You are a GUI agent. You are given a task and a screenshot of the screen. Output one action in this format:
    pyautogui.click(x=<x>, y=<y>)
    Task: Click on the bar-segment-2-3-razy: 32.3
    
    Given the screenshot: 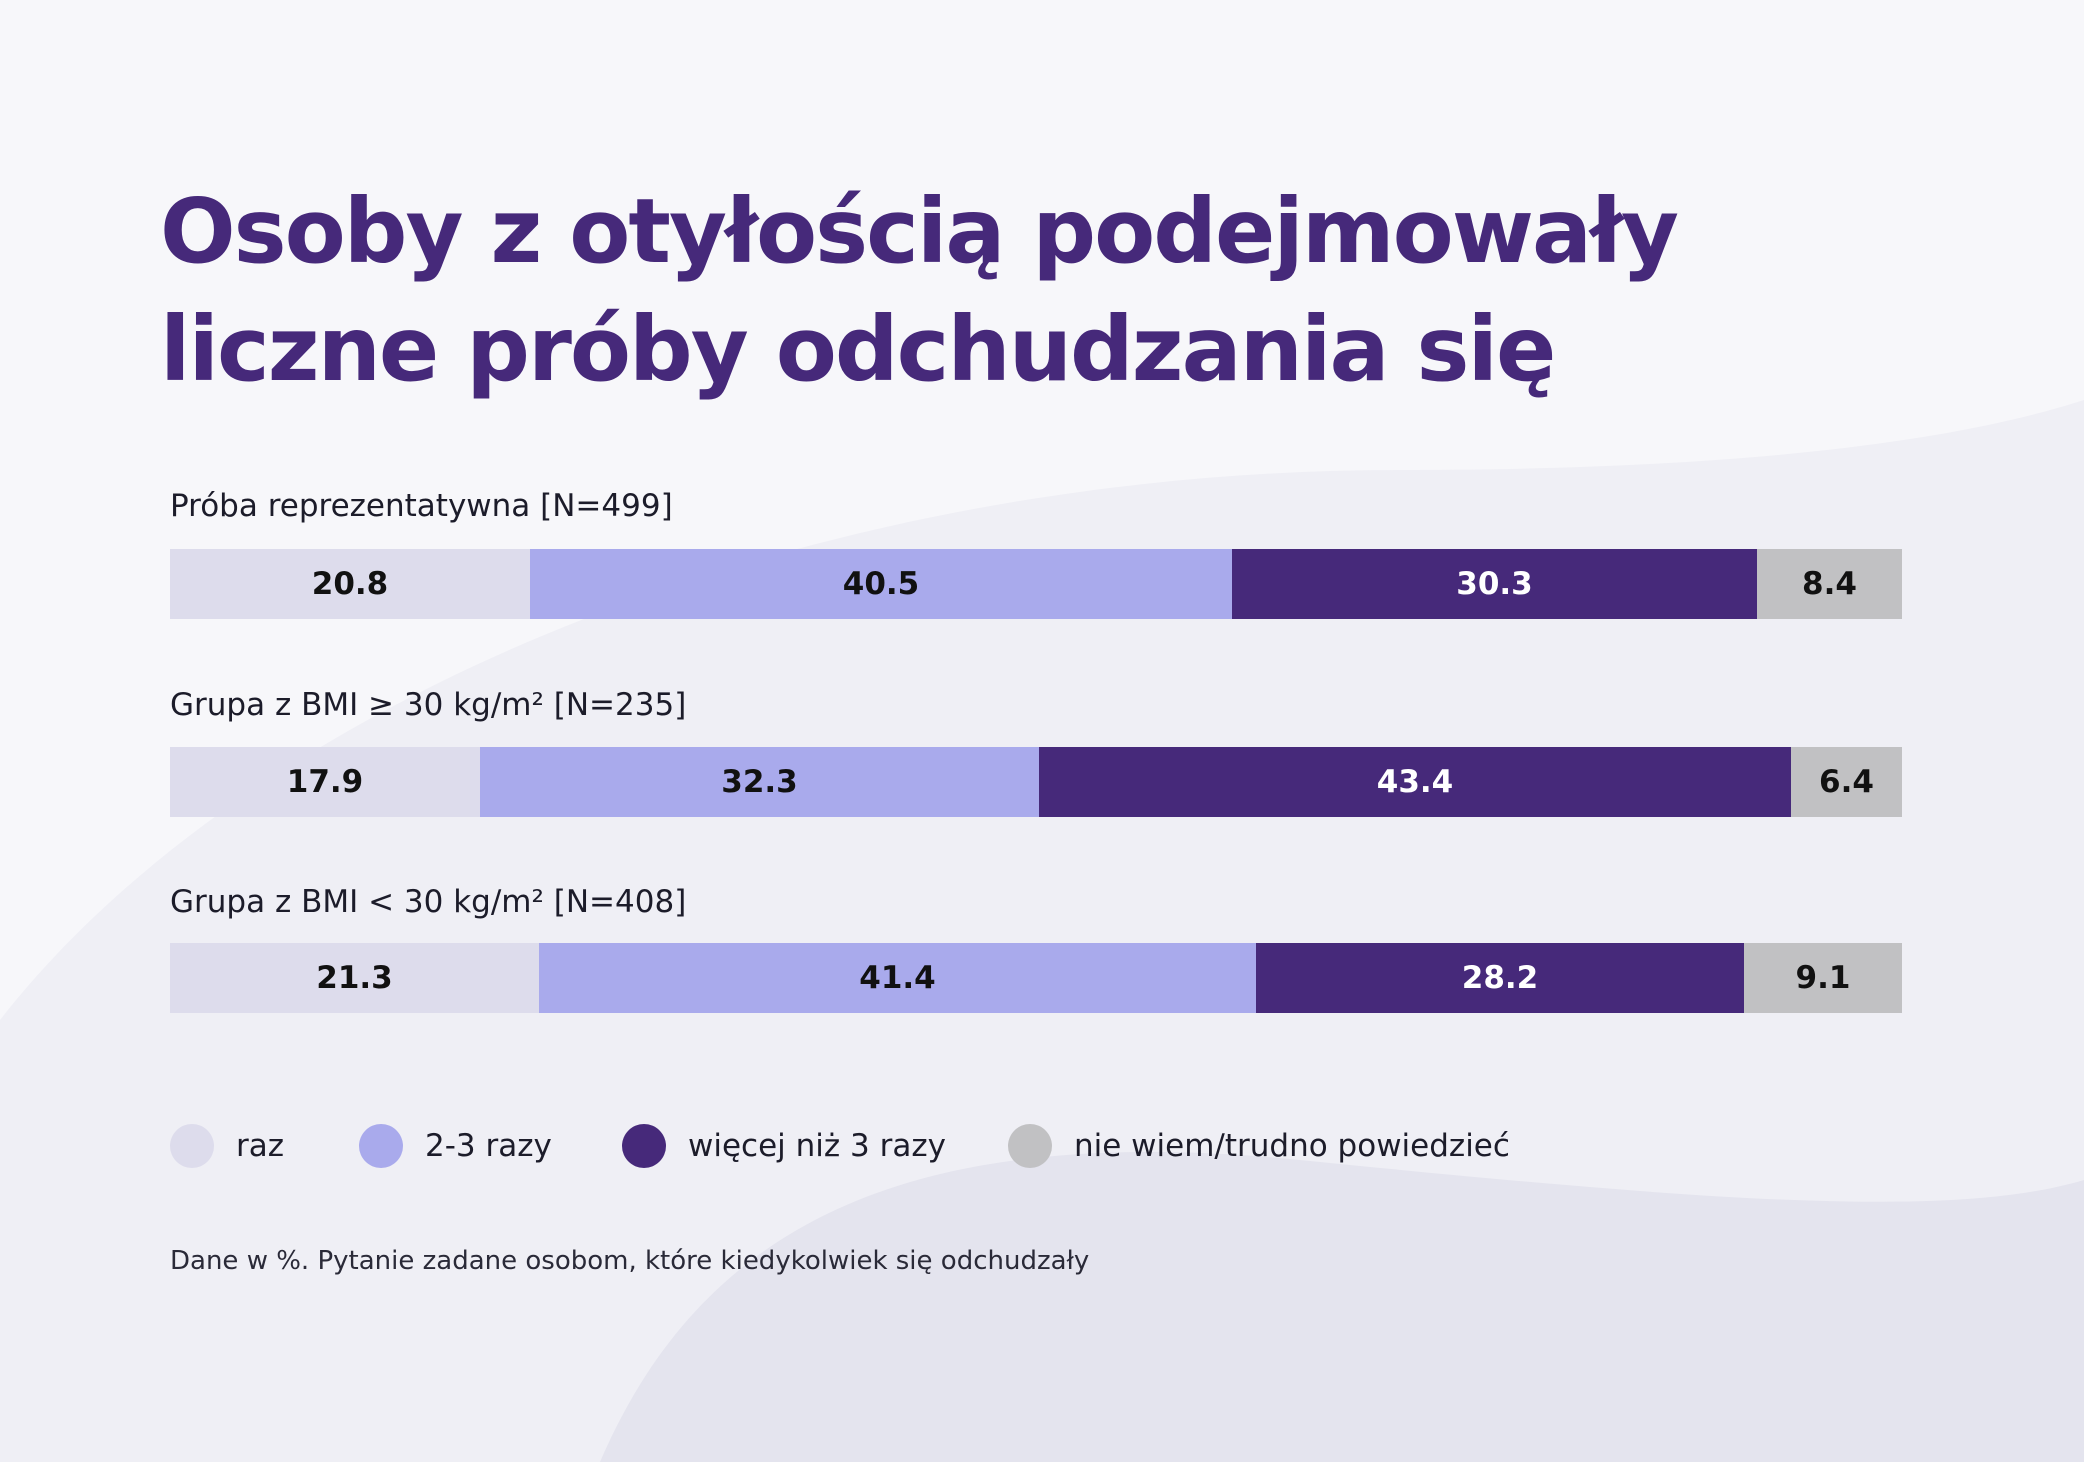 What is the action you would take?
    pyautogui.click(x=759, y=782)
    